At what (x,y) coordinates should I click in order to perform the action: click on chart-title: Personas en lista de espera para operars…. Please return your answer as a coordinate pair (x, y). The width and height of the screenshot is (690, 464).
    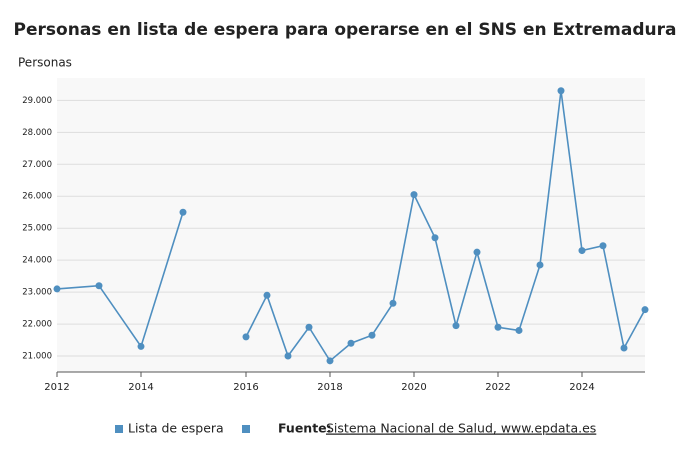
    Looking at the image, I should click on (345, 30).